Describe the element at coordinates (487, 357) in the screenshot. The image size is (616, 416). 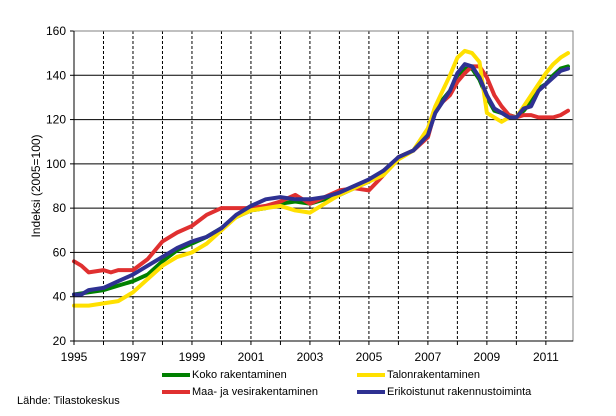
I see `x-tick-label: 2009` at that location.